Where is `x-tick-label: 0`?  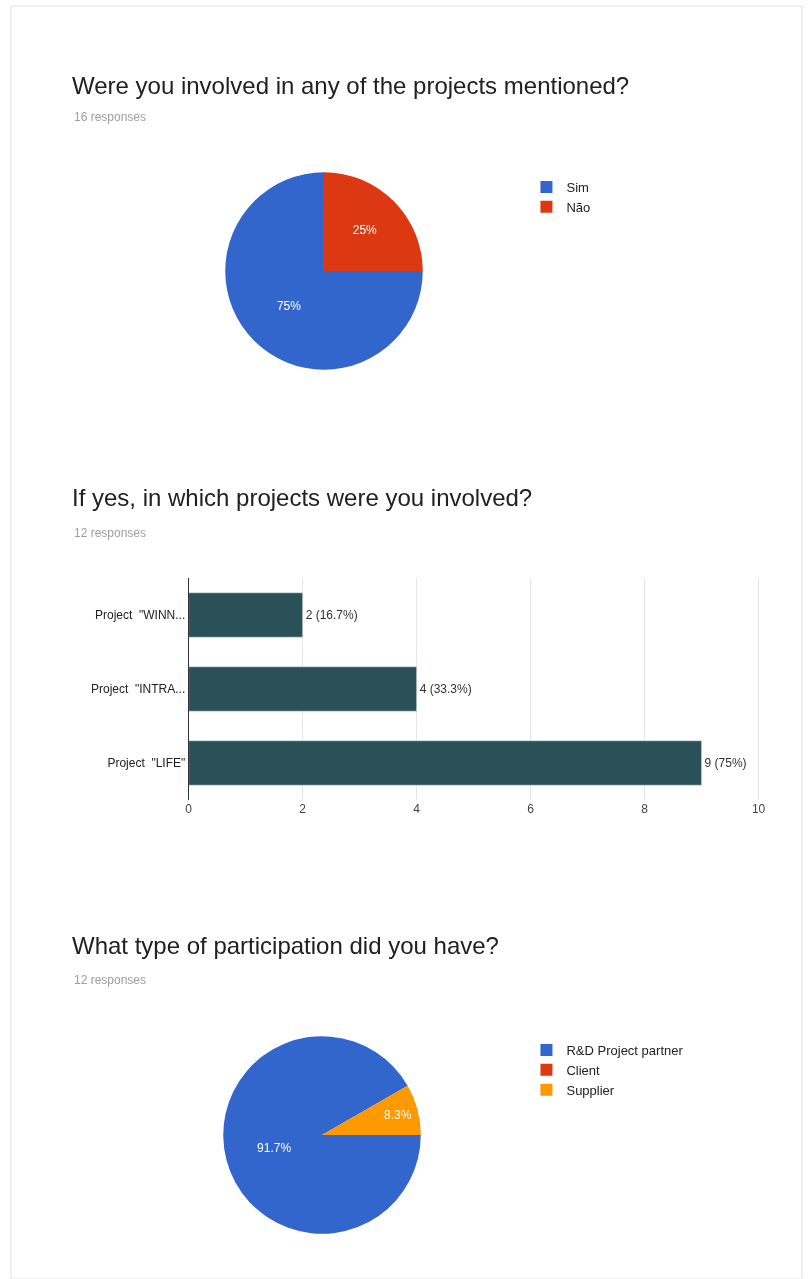 x-tick-label: 0 is located at coordinates (189, 809).